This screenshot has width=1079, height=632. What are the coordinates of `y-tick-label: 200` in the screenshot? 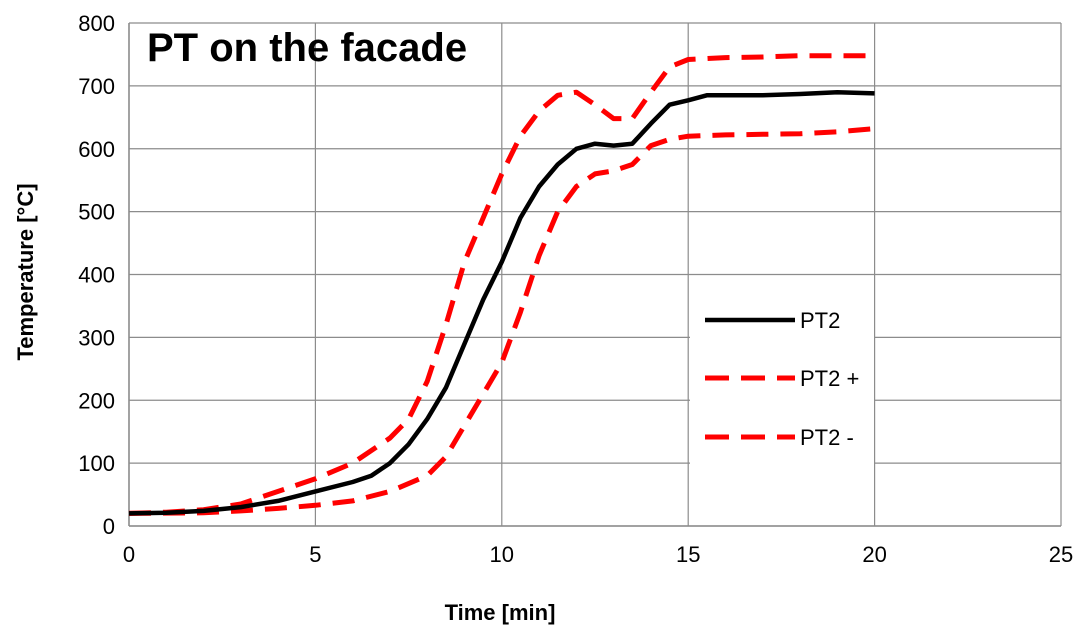 It's located at (96, 400).